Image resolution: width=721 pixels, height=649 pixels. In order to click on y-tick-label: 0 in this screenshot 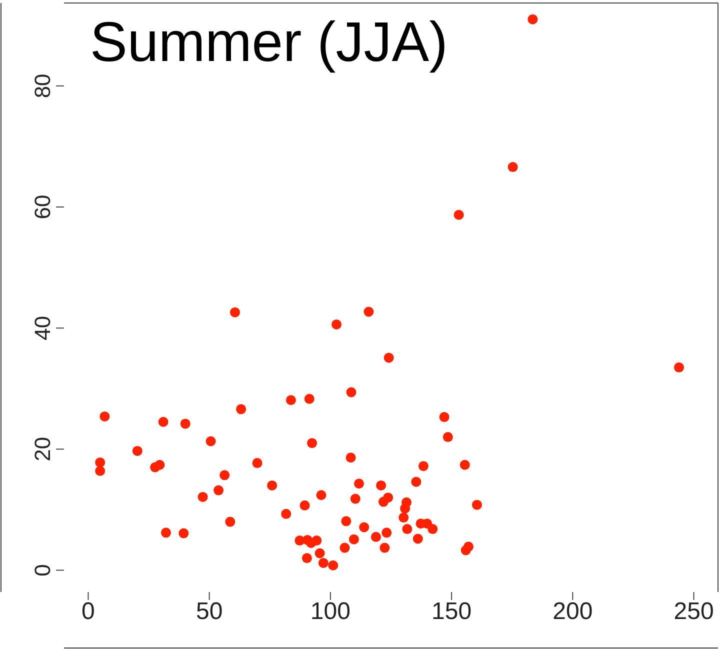, I will do `click(42, 570)`.